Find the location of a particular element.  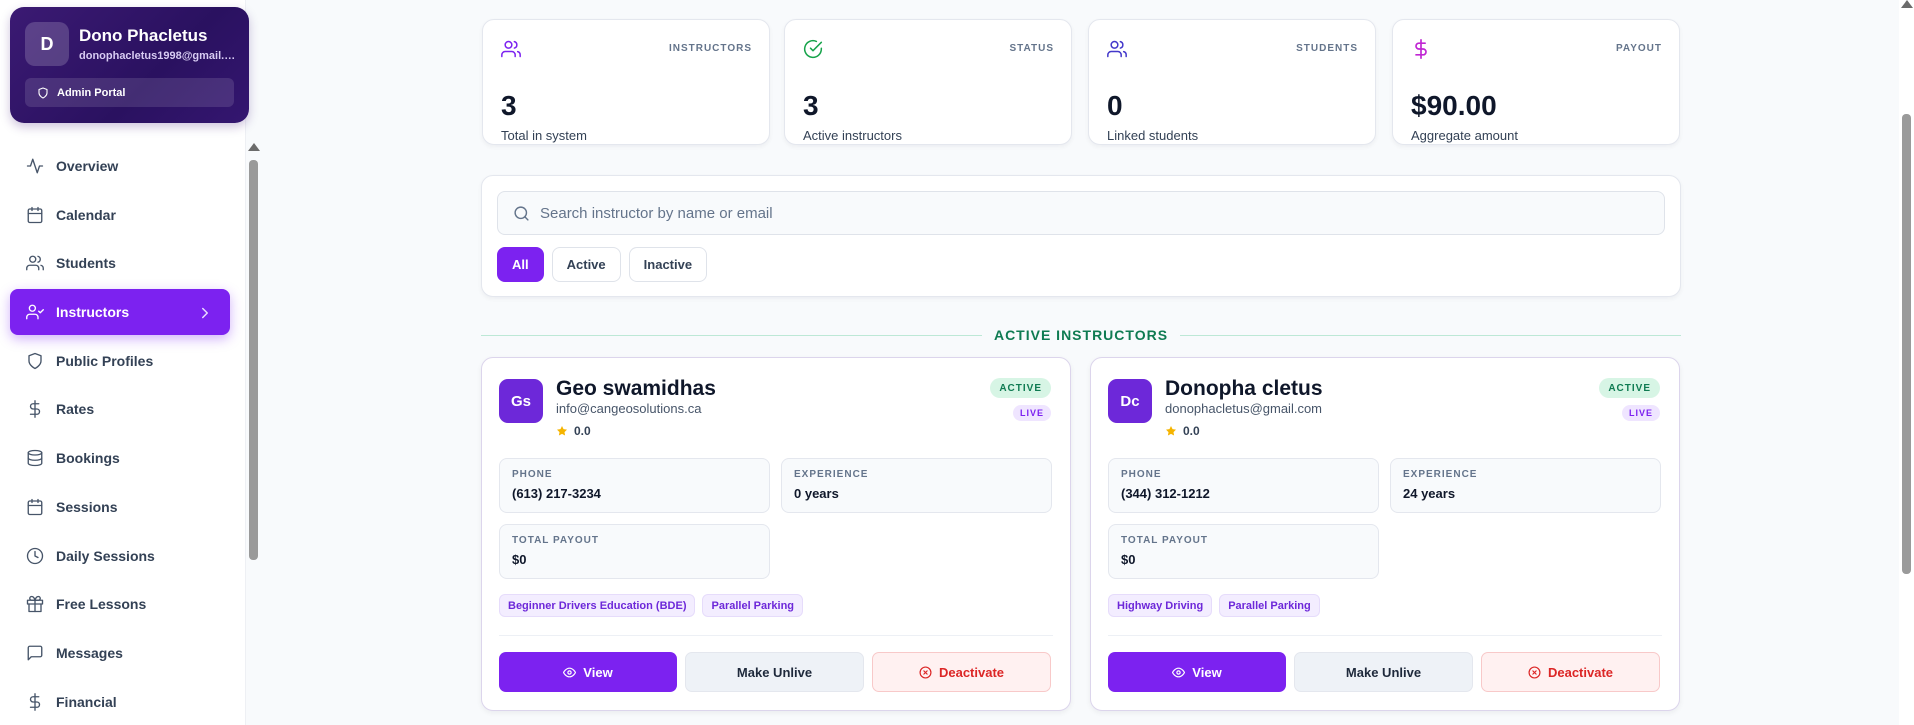

sidebar-item-sessions: Sessions is located at coordinates (120, 507).